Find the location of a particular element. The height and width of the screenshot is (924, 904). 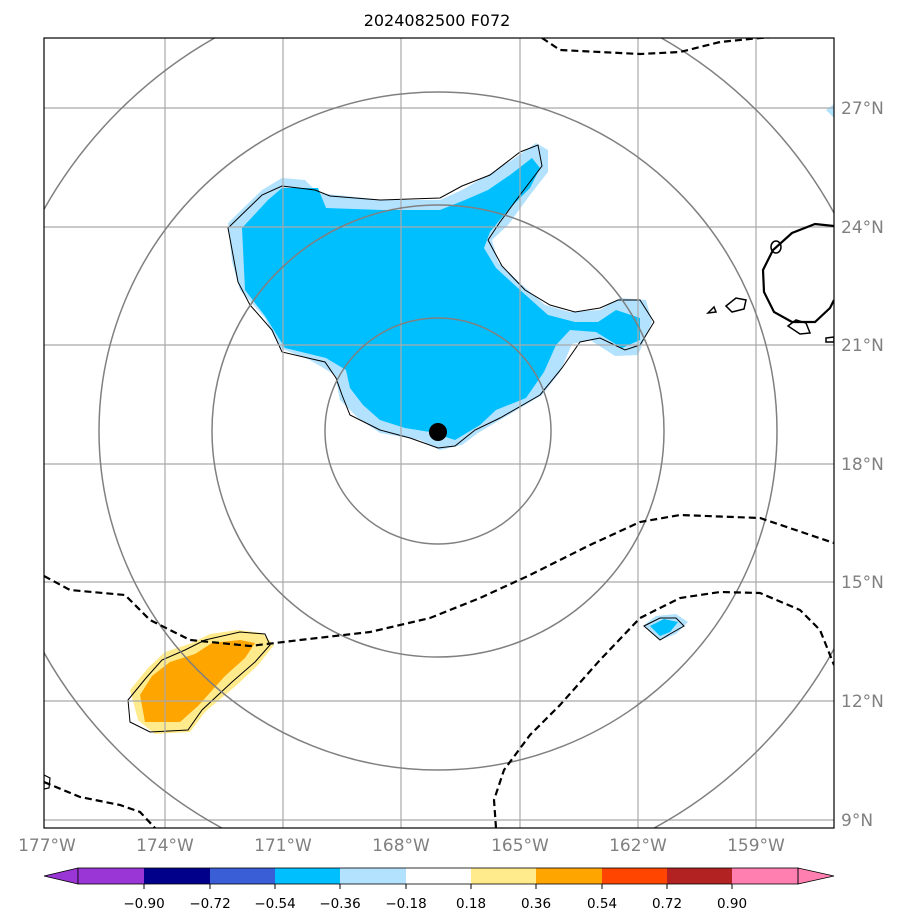

lat-label-24n: 24°N is located at coordinates (862, 228).